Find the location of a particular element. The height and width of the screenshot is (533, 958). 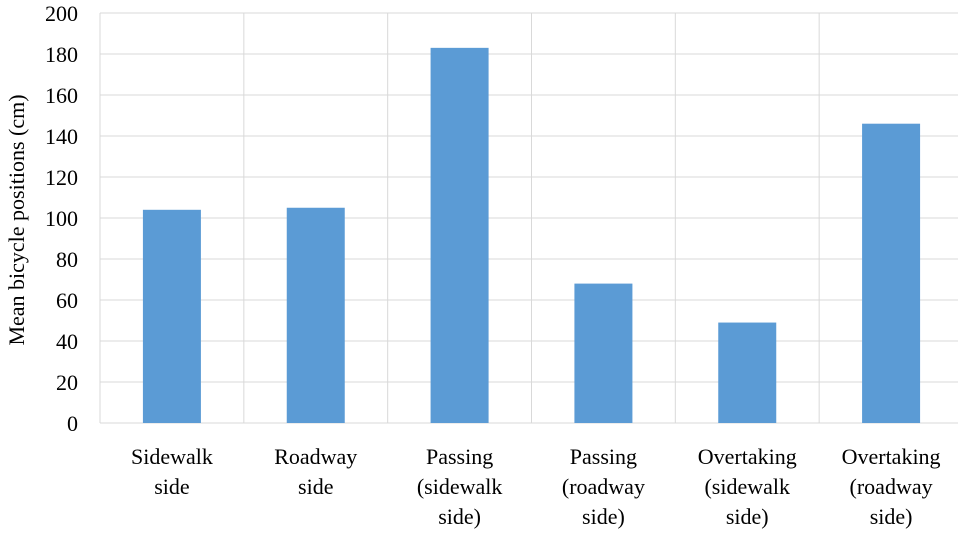

y-tick-label: 0 is located at coordinates (72, 423).